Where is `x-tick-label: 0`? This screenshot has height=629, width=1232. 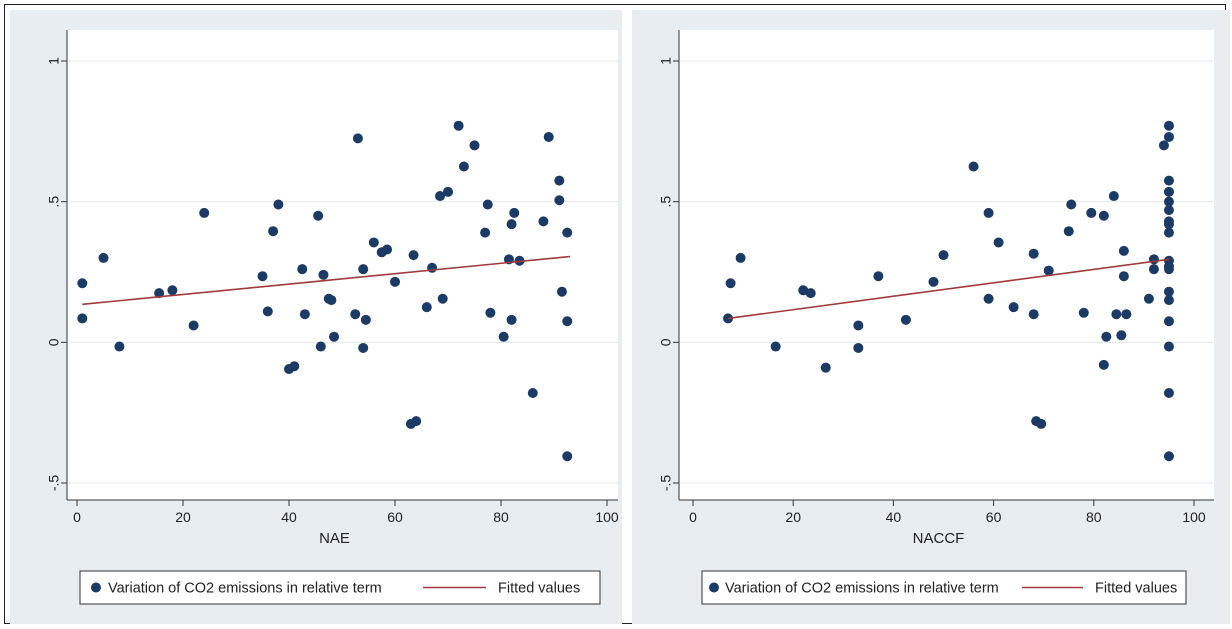
x-tick-label: 0 is located at coordinates (77, 517).